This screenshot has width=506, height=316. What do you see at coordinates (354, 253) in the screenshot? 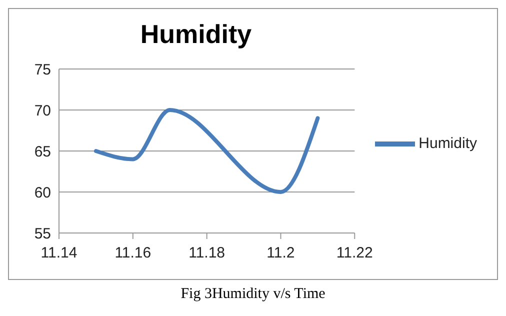
I see `x-tick-label: 11.22` at bounding box center [354, 253].